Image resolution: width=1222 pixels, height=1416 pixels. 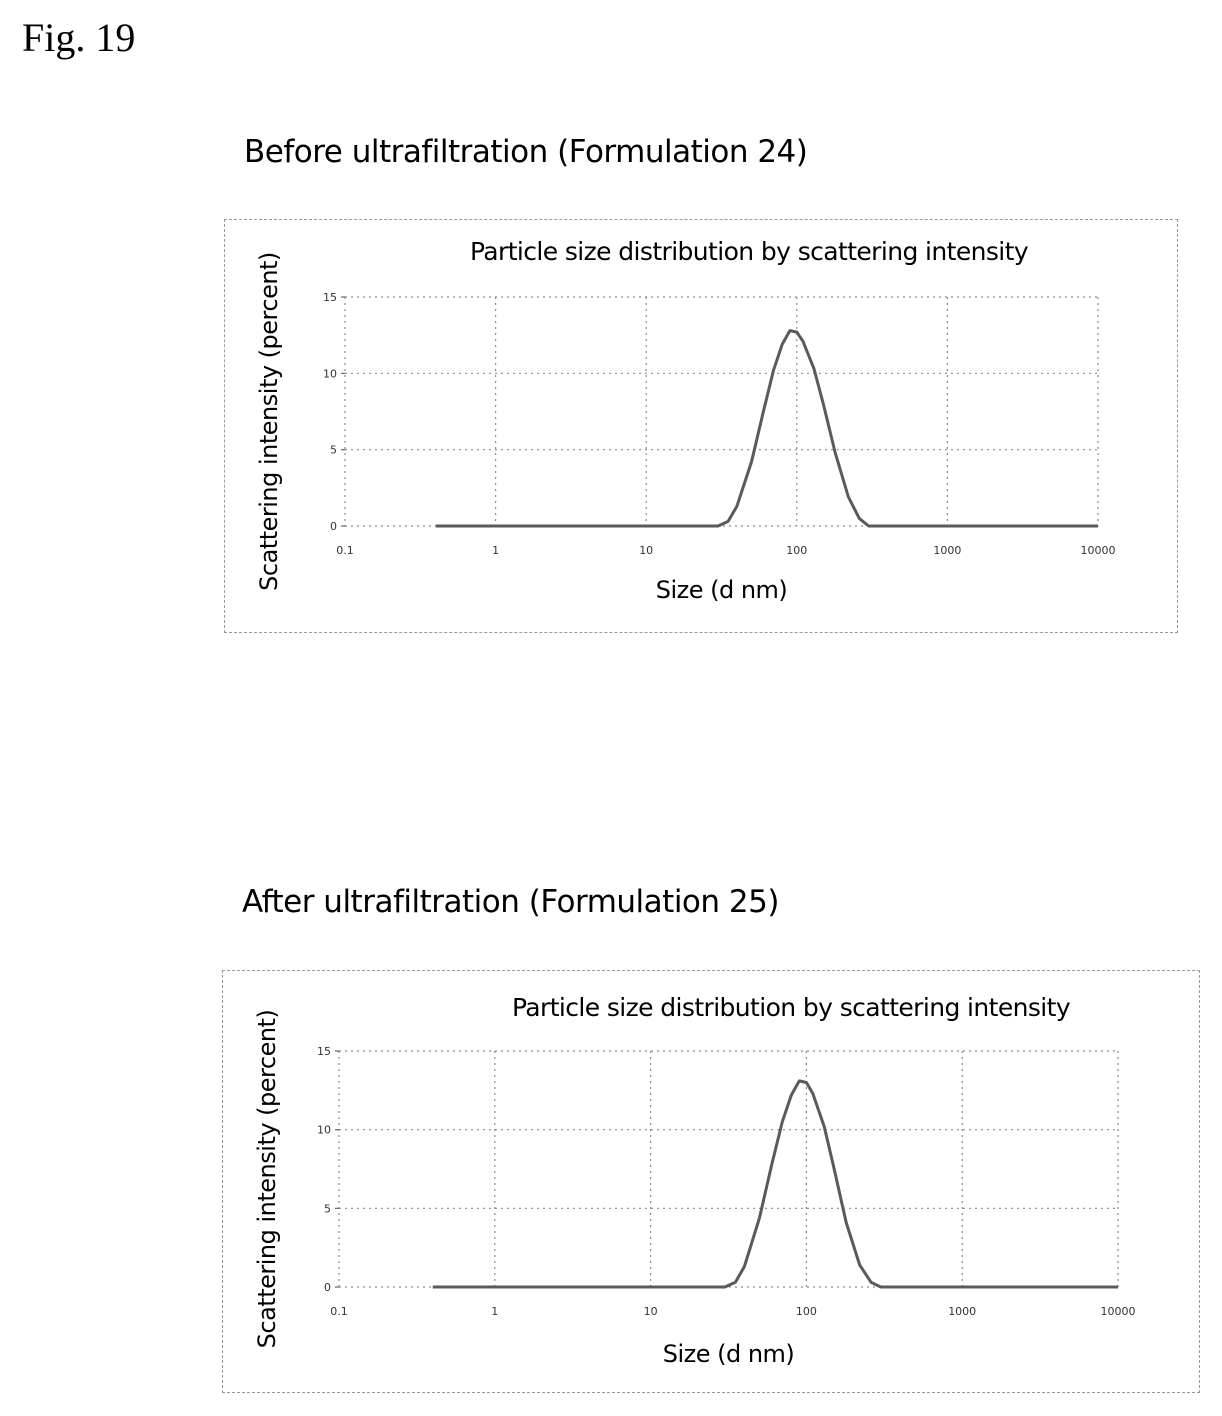 I want to click on panel-heading-after: After ultrafiltration (Formulation 25), so click(x=510, y=902).